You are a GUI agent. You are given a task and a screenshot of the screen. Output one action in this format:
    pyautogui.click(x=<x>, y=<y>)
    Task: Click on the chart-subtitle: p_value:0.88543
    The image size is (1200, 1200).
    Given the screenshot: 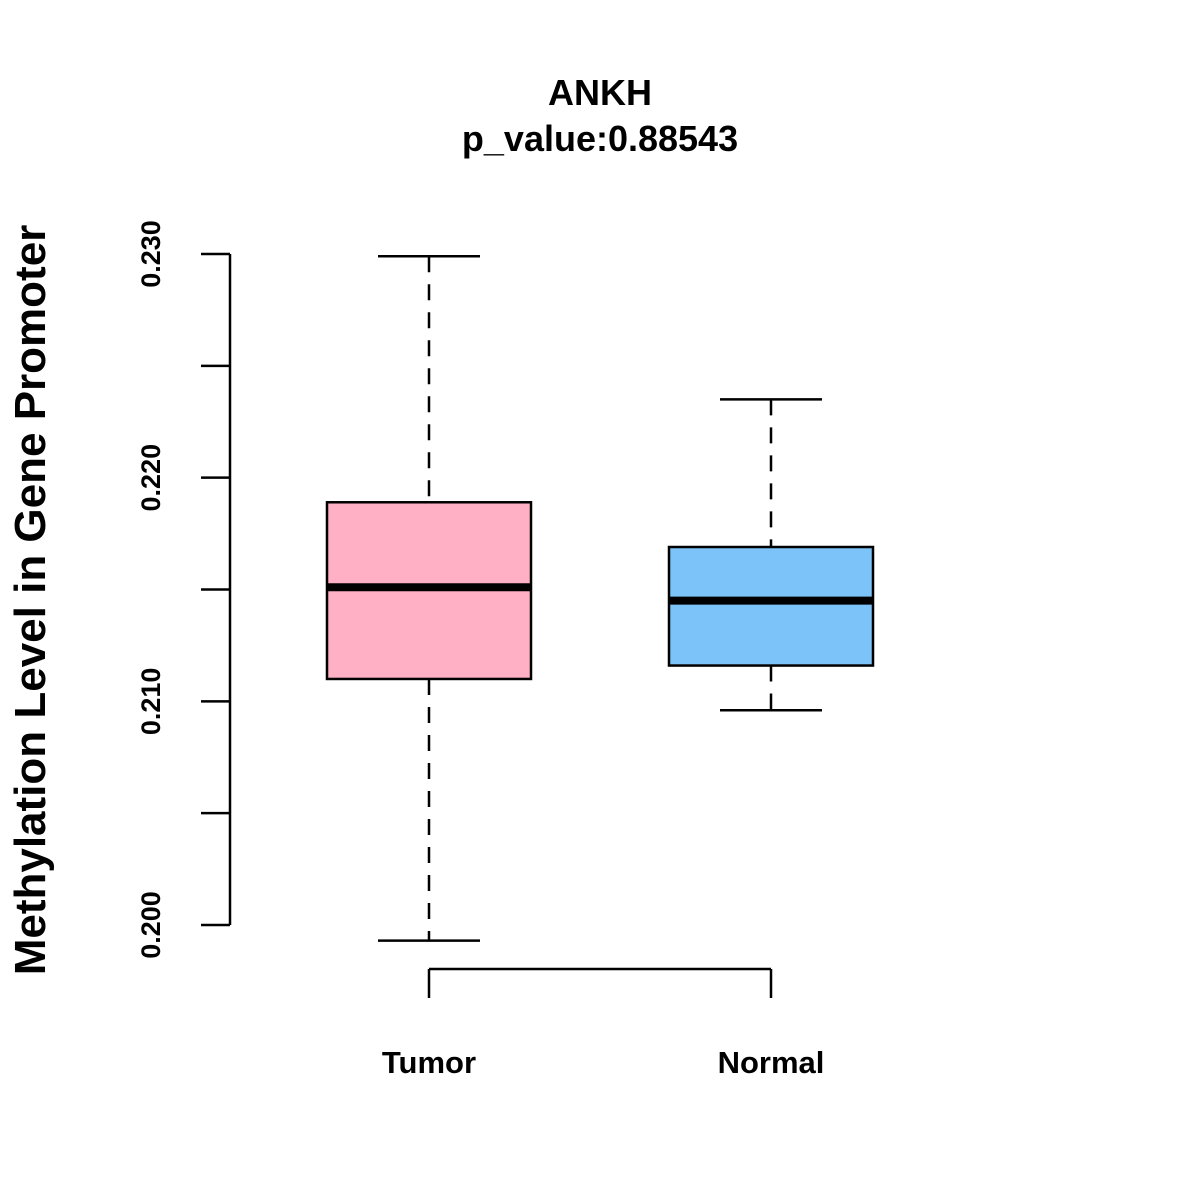 What is the action you would take?
    pyautogui.click(x=600, y=138)
    